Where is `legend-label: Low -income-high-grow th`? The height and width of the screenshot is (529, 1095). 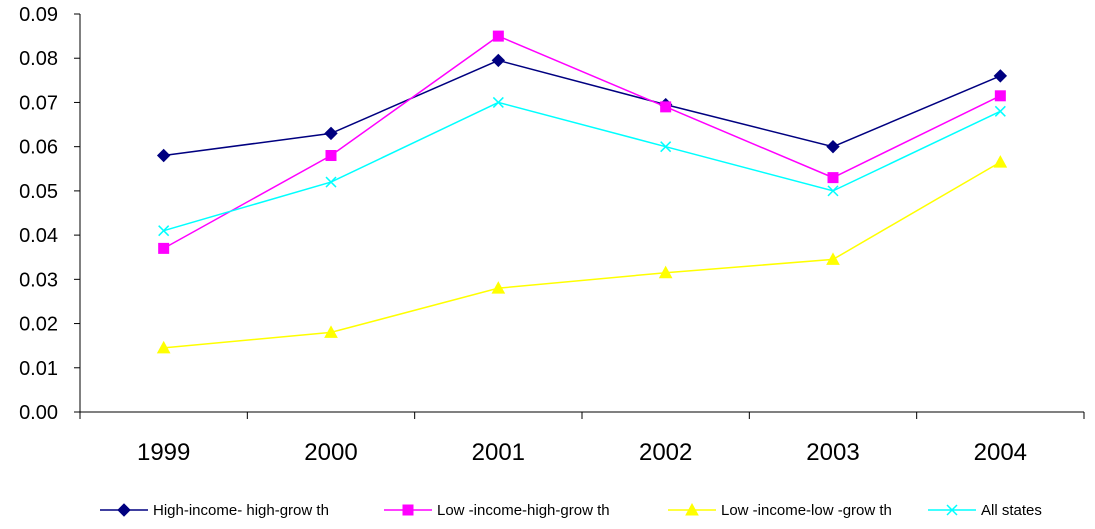
legend-label: Low -income-high-grow th is located at coordinates (523, 510).